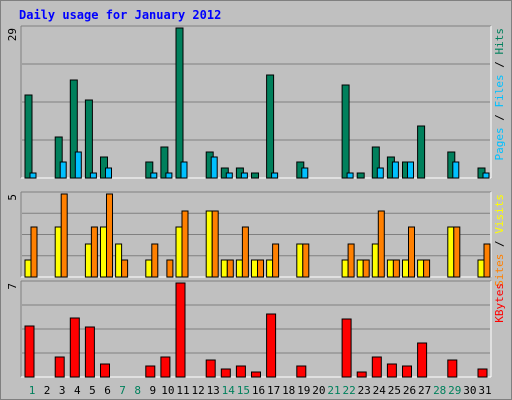 The width and height of the screenshot is (512, 400). Describe the element at coordinates (152, 390) in the screenshot. I see `x-tick-label-day-9: 9` at that location.